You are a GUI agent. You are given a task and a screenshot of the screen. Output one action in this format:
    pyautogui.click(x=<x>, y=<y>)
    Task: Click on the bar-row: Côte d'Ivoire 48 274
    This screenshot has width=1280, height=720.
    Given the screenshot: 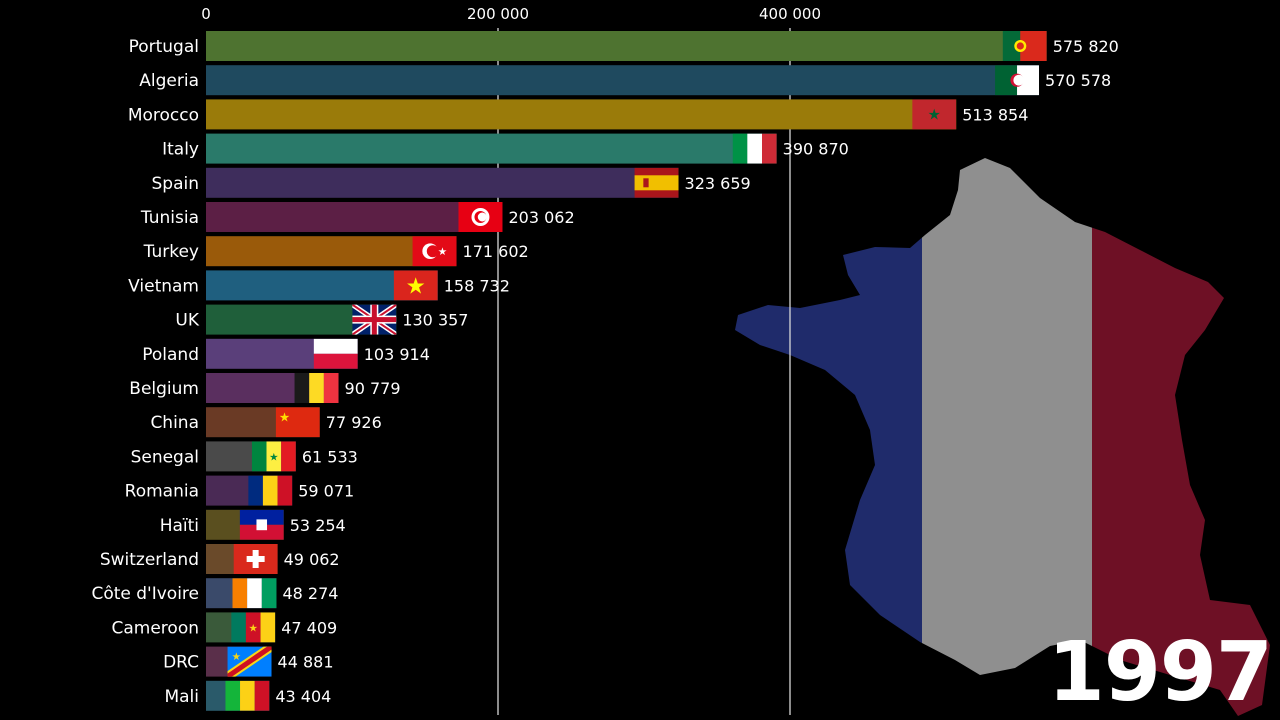 What is the action you would take?
    pyautogui.click(x=214, y=593)
    